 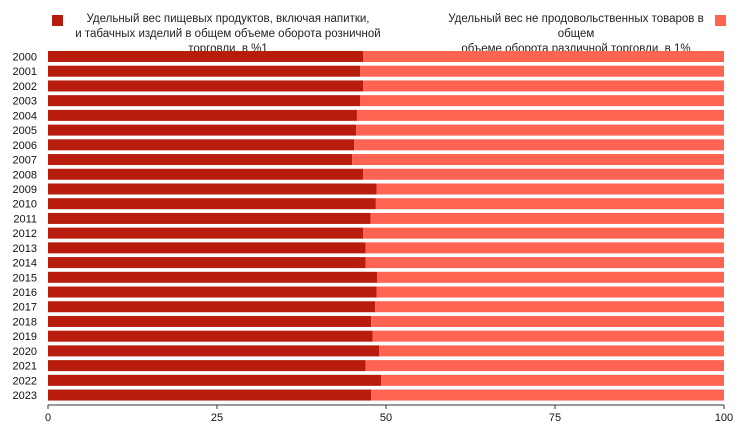 What do you see at coordinates (25, 175) in the screenshot?
I see `y-tick-label: 2008` at bounding box center [25, 175].